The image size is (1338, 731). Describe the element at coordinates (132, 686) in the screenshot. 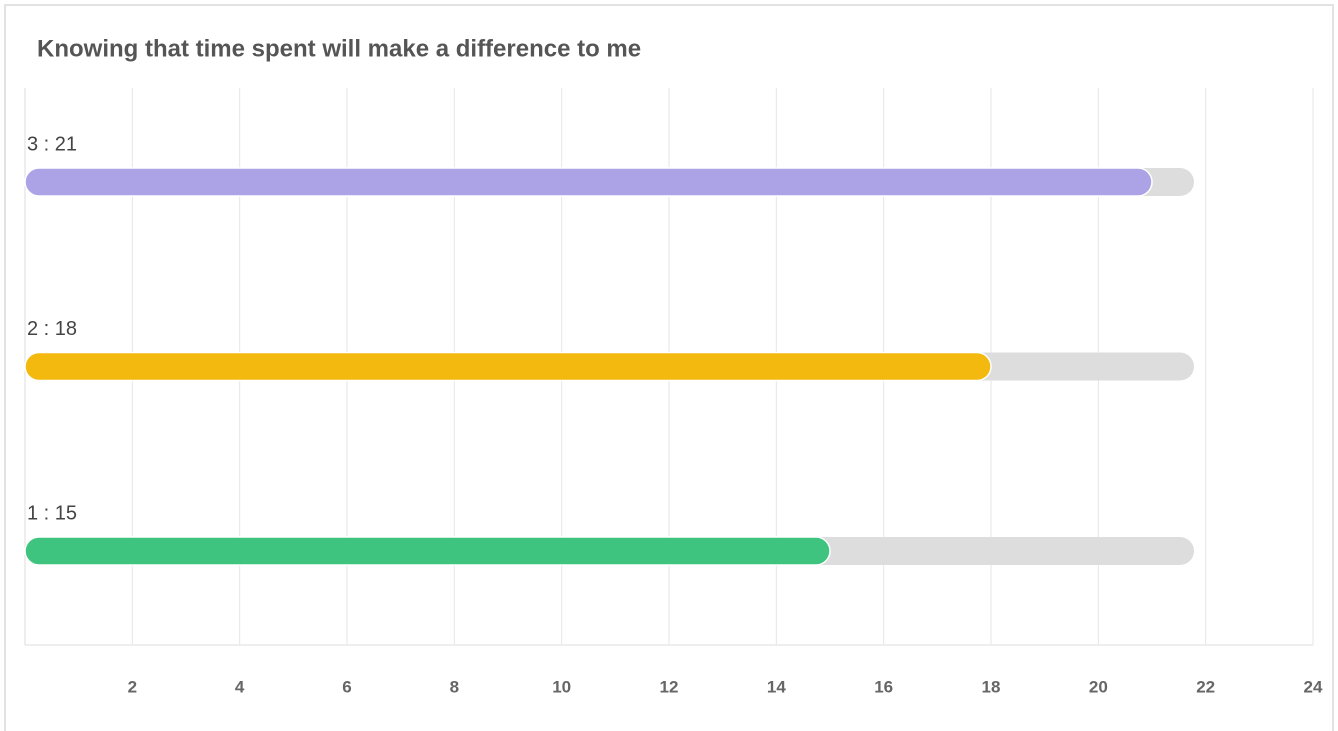

I see `x-tick-label: 2` at that location.